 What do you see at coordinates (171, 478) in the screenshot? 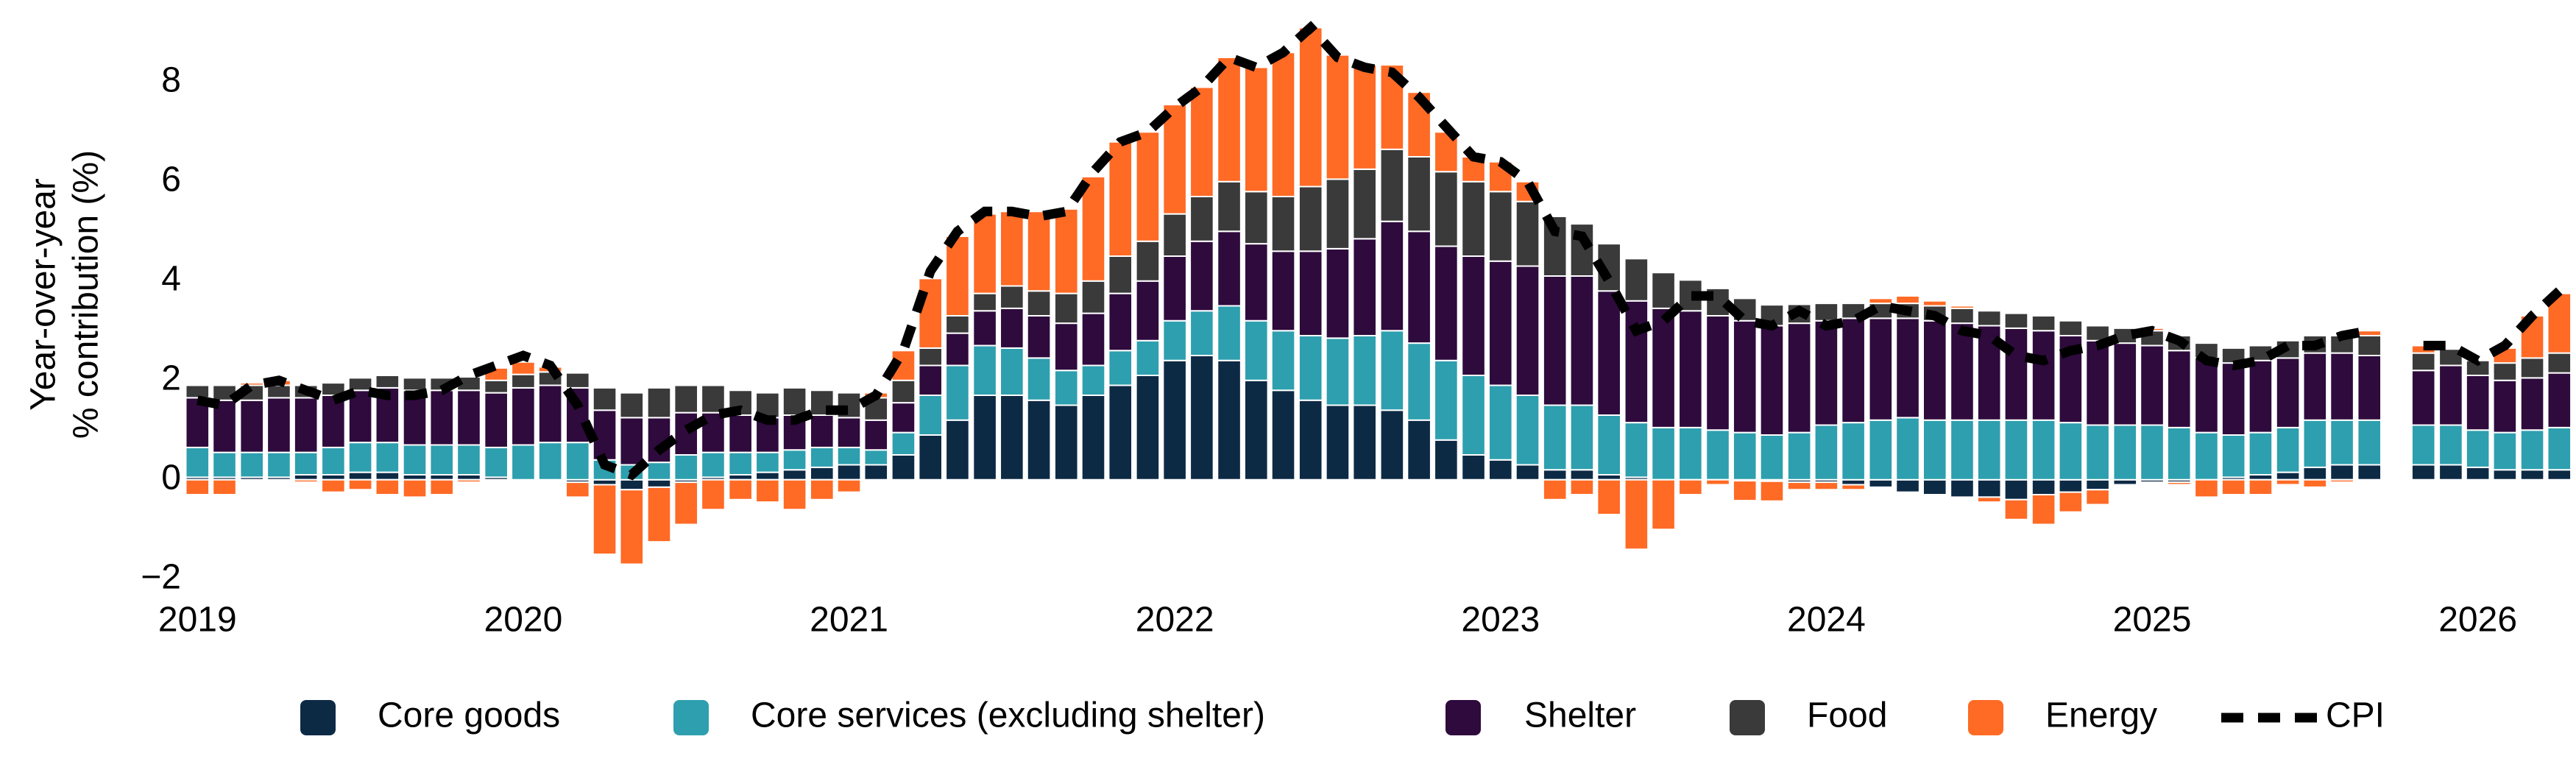
I see `y-tick-label: 0` at bounding box center [171, 478].